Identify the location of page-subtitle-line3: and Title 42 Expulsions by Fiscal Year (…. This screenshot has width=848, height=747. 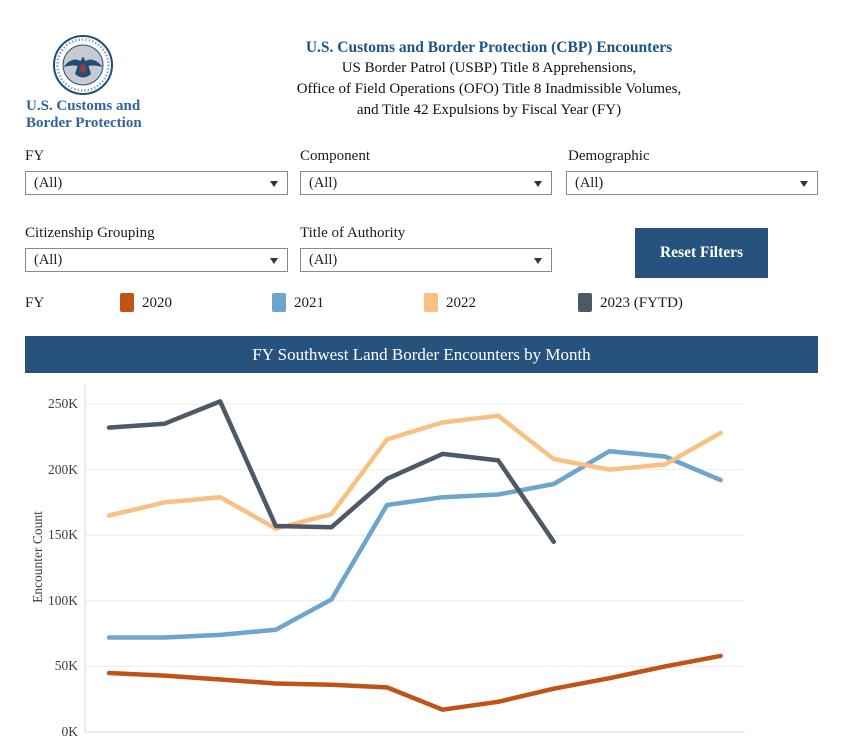
(489, 110).